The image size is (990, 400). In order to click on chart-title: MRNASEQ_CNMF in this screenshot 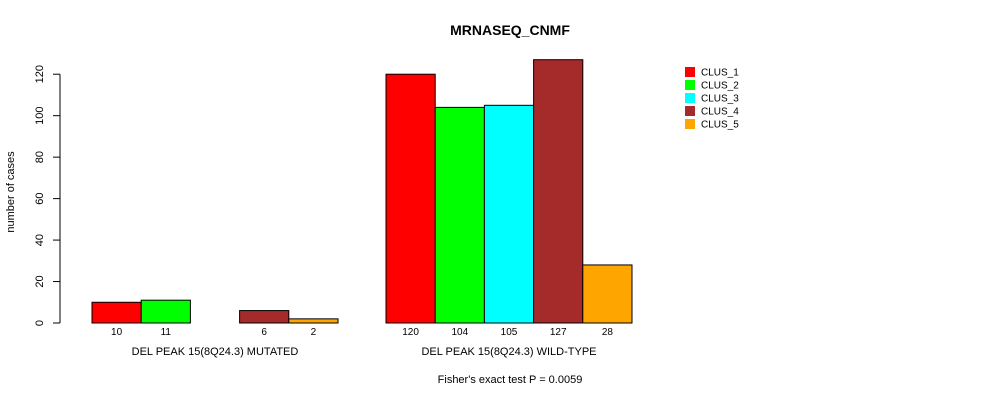, I will do `click(510, 30)`.